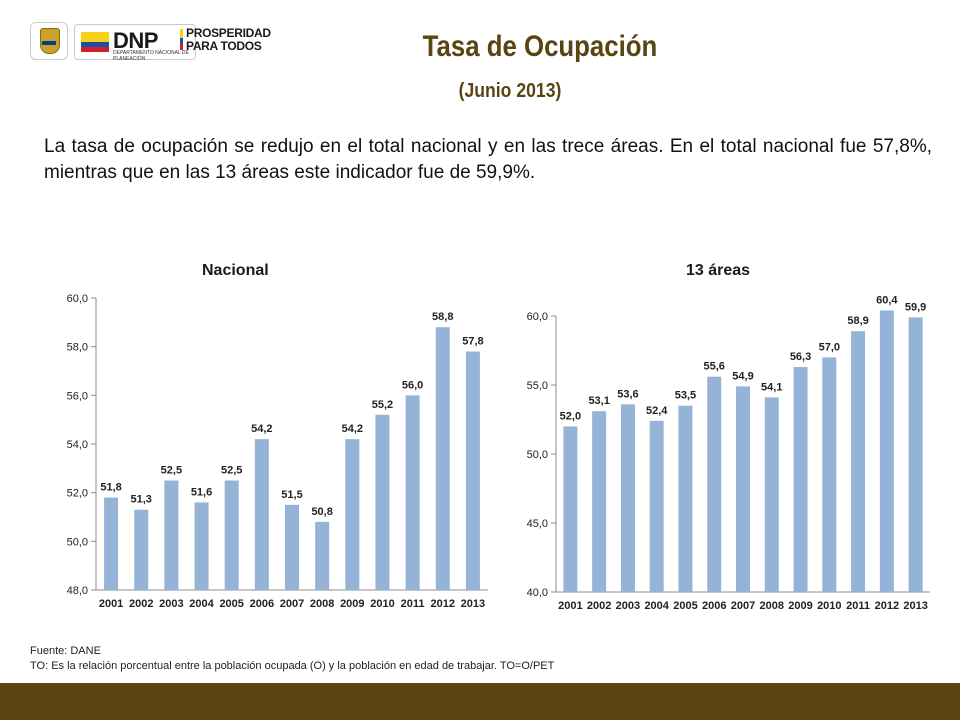 The width and height of the screenshot is (960, 720). I want to click on nacional-y-tick-label: 60,0, so click(77, 299).